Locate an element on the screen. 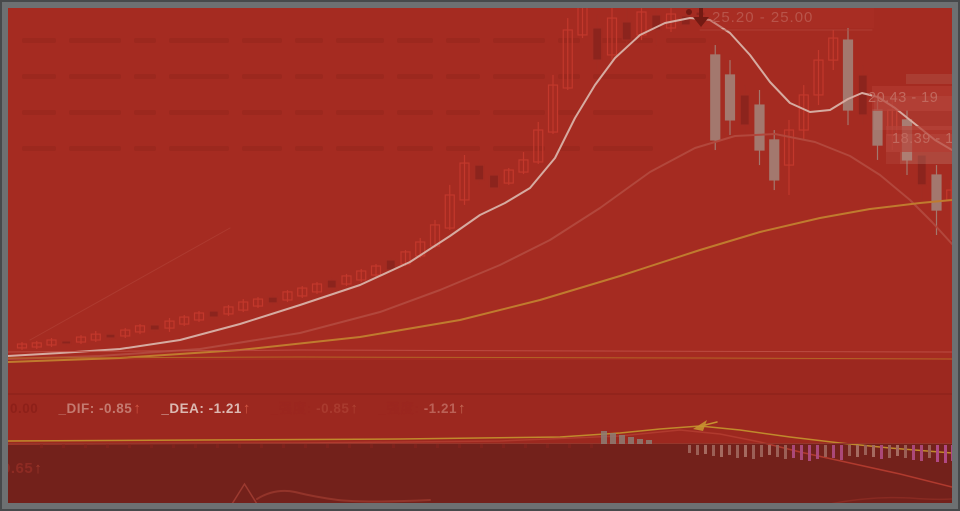  indicator-item: _强度: -0.85↑ is located at coordinates (314, 408).